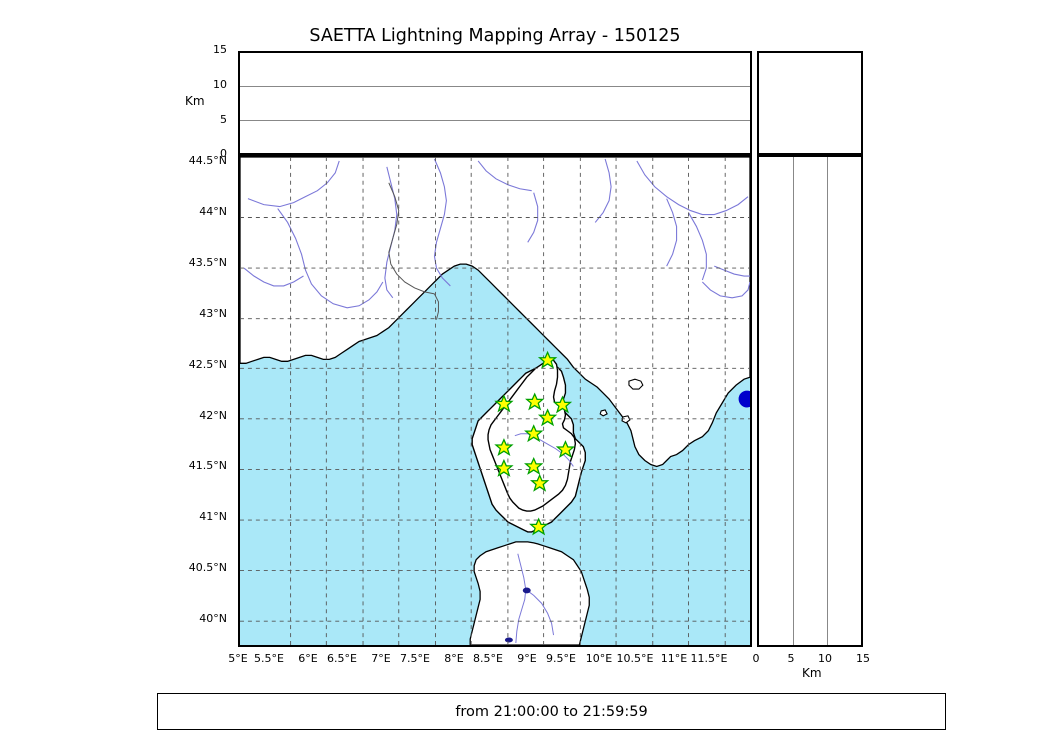 The width and height of the screenshot is (1050, 750). What do you see at coordinates (863, 658) in the screenshot?
I see `right-panel-xtick-15: 15` at bounding box center [863, 658].